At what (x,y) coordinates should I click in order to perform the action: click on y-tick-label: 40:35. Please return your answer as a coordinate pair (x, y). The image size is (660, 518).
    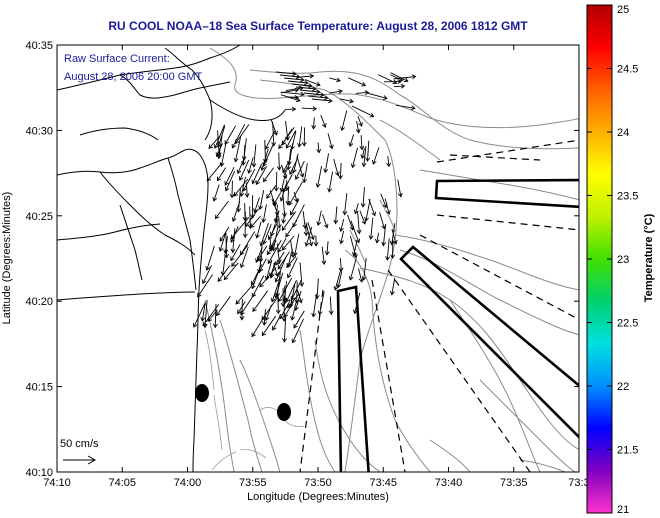
    Looking at the image, I should click on (39, 46).